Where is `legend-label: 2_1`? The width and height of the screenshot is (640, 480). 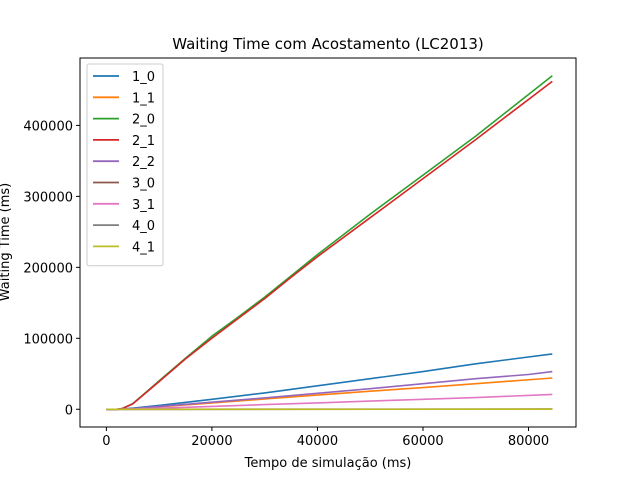 legend-label: 2_1 is located at coordinates (143, 141).